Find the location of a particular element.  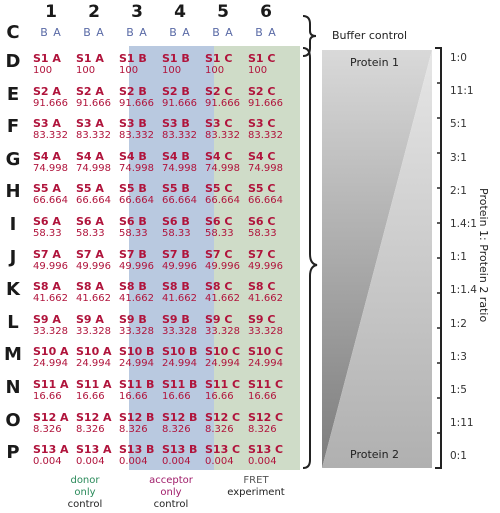

well-cell: S2 A 91.666 is located at coordinates (96, 97).